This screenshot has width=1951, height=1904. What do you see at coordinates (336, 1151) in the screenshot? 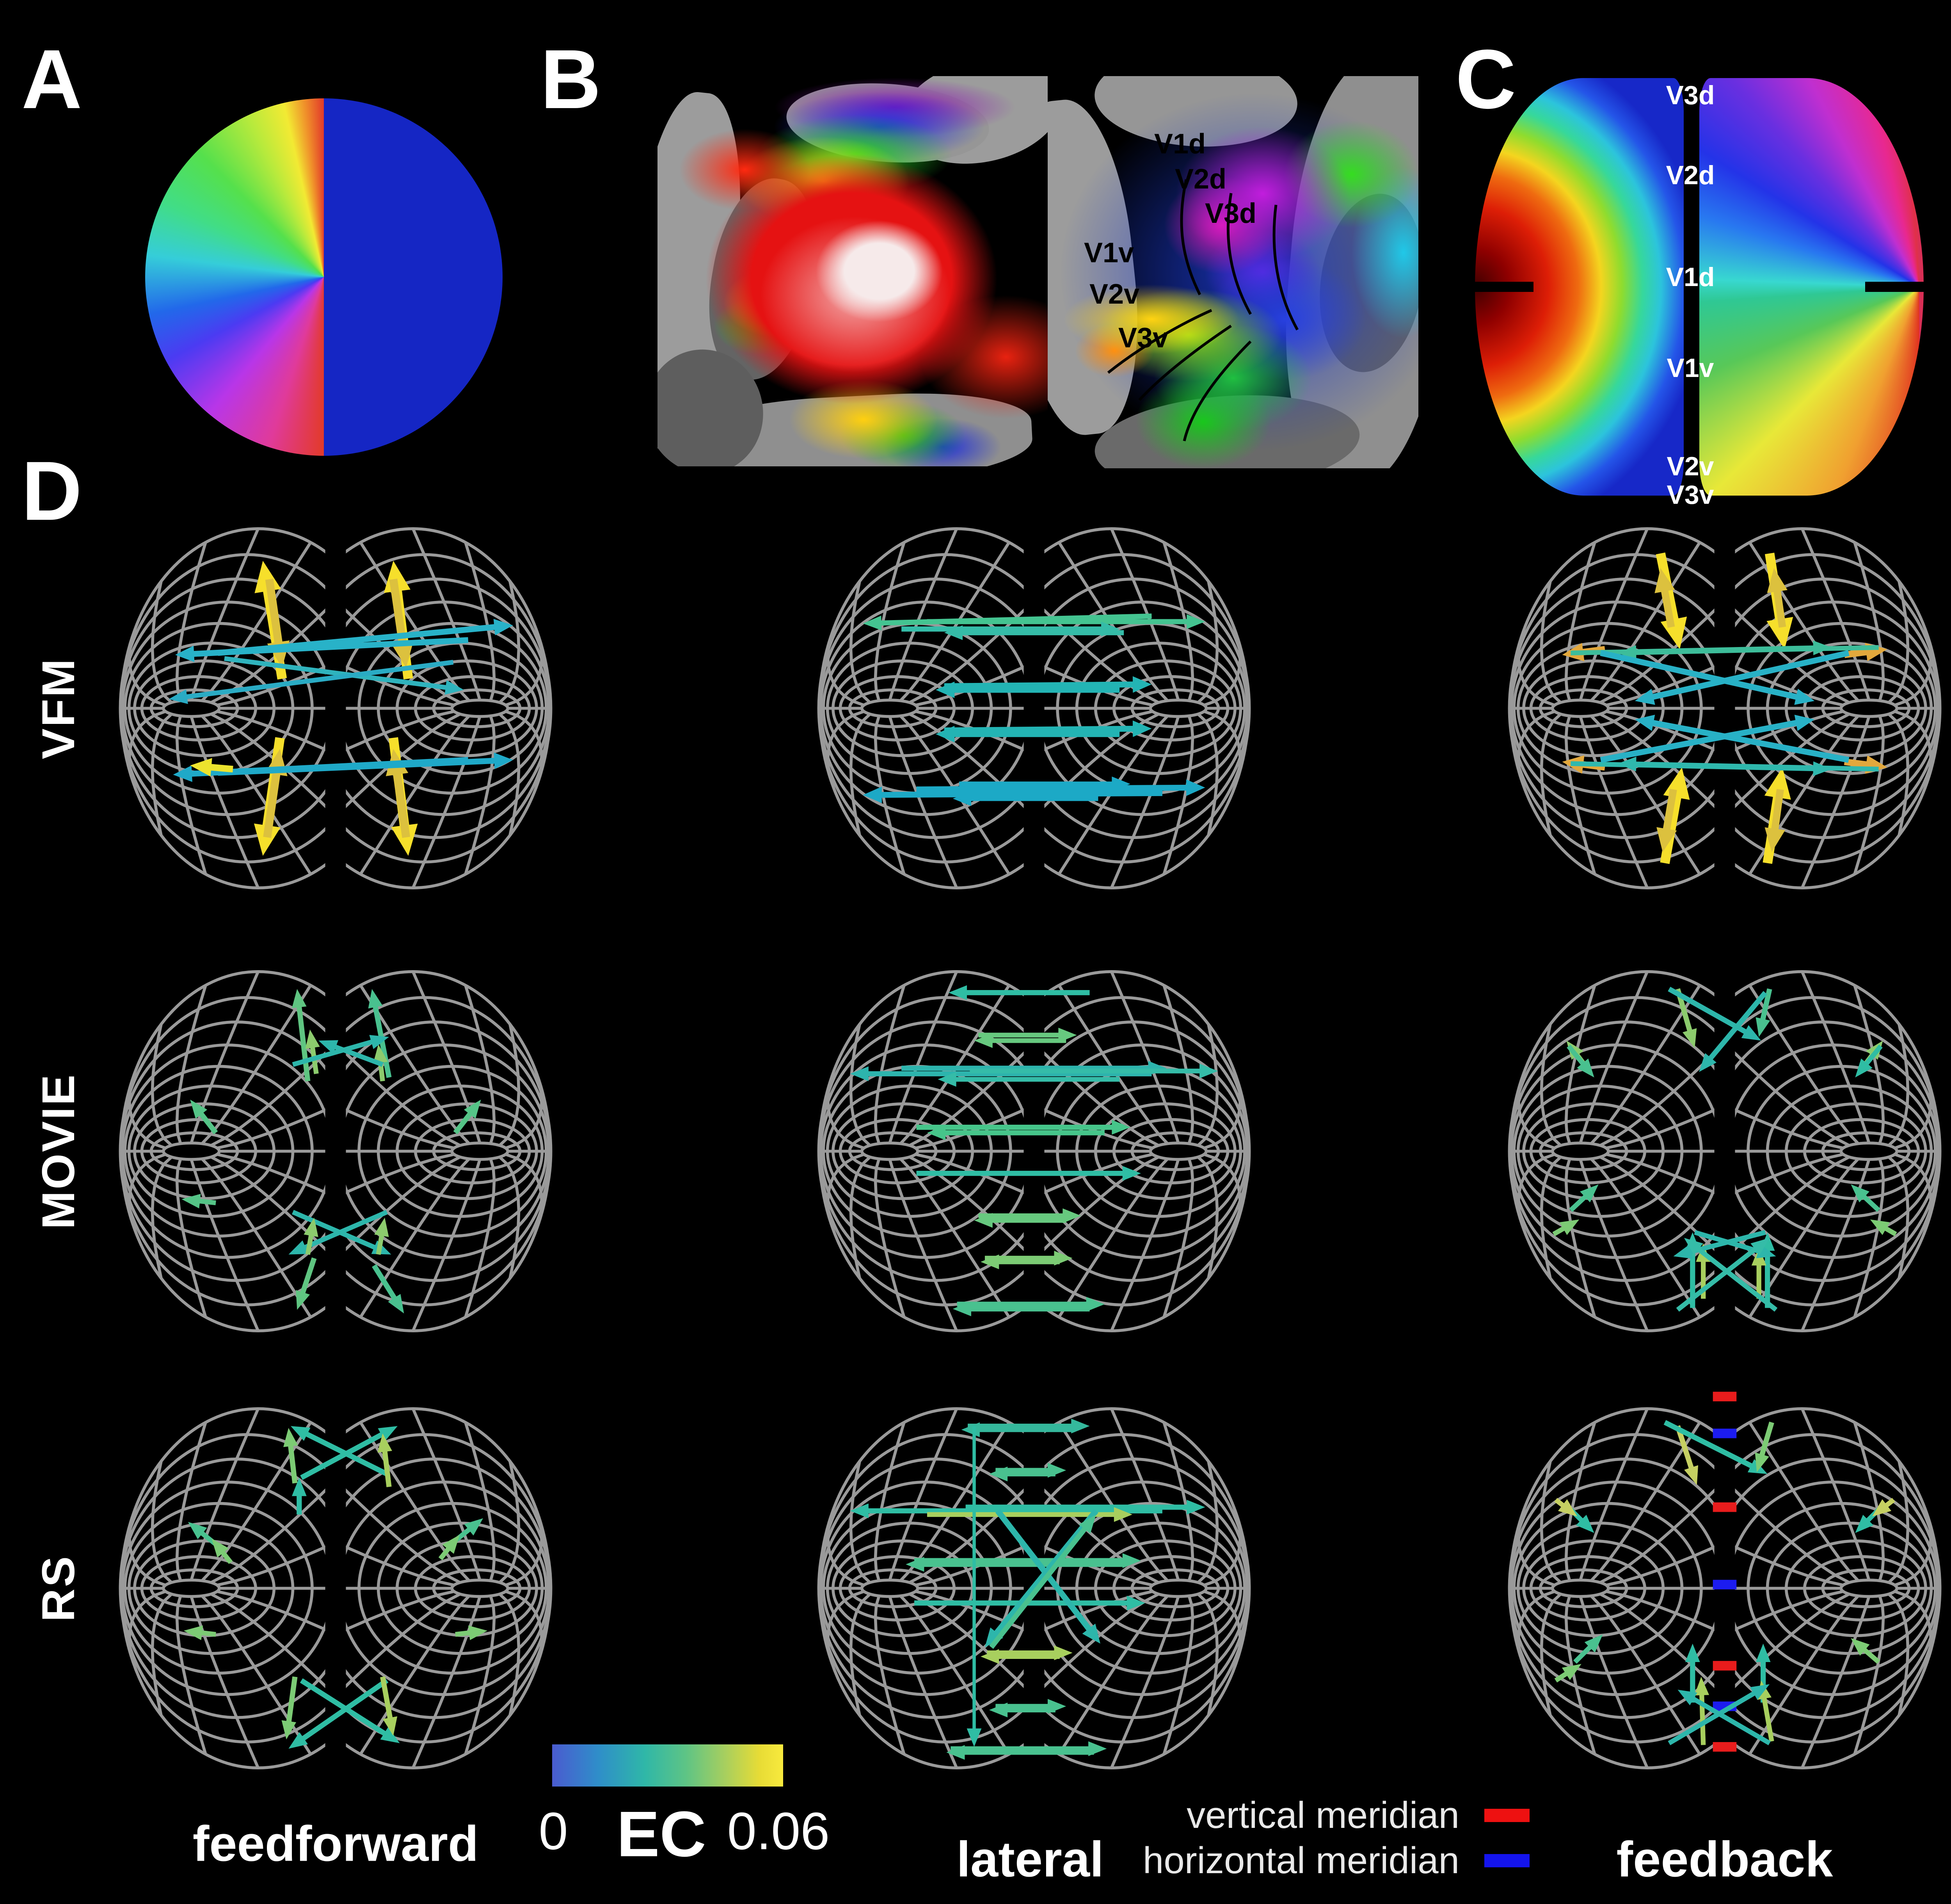
I see `grid-movie-feedforward` at bounding box center [336, 1151].